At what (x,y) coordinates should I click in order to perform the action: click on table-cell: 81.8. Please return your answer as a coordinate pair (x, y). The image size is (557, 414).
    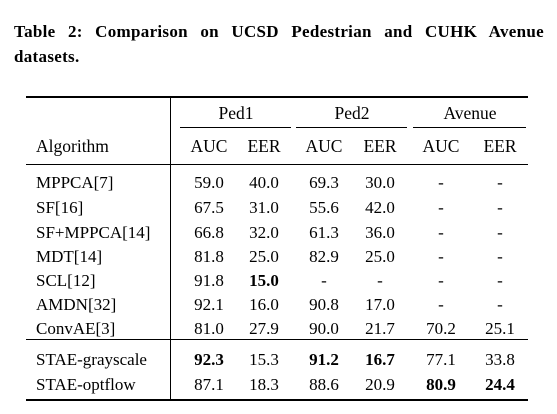
    Looking at the image, I should click on (209, 257).